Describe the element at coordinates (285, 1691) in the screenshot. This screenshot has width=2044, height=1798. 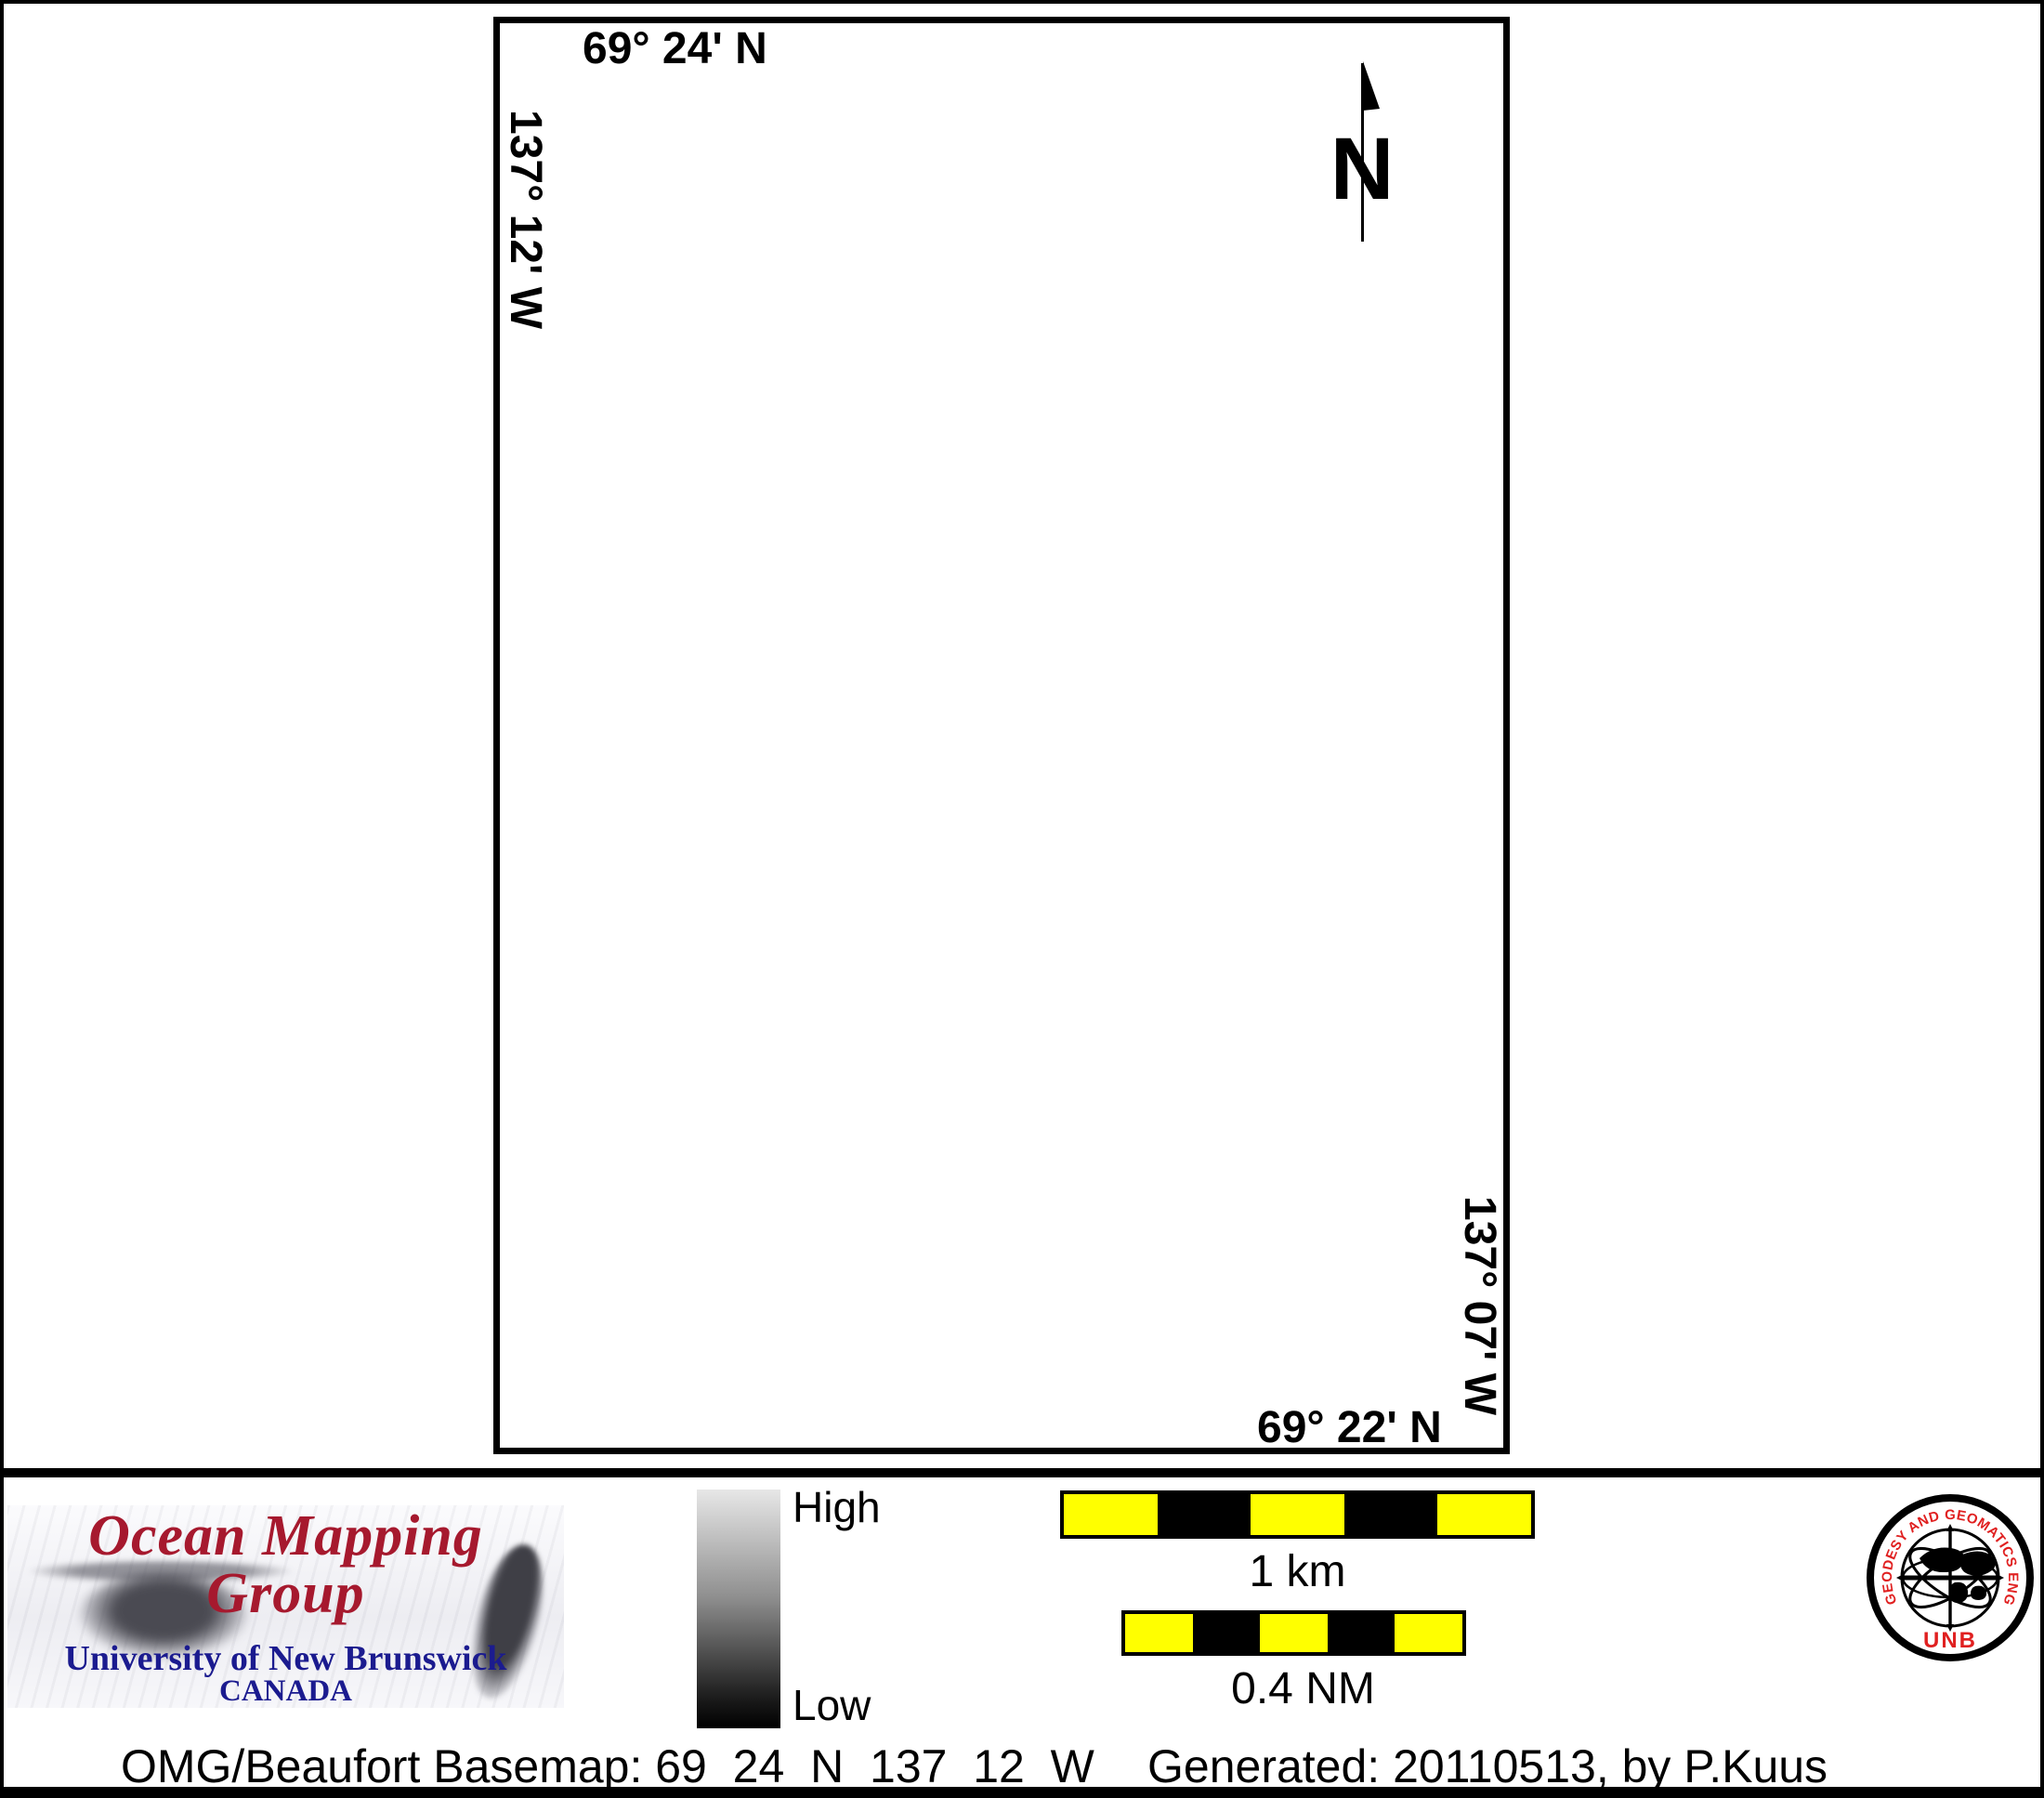
I see `logo-country: CANADA` at that location.